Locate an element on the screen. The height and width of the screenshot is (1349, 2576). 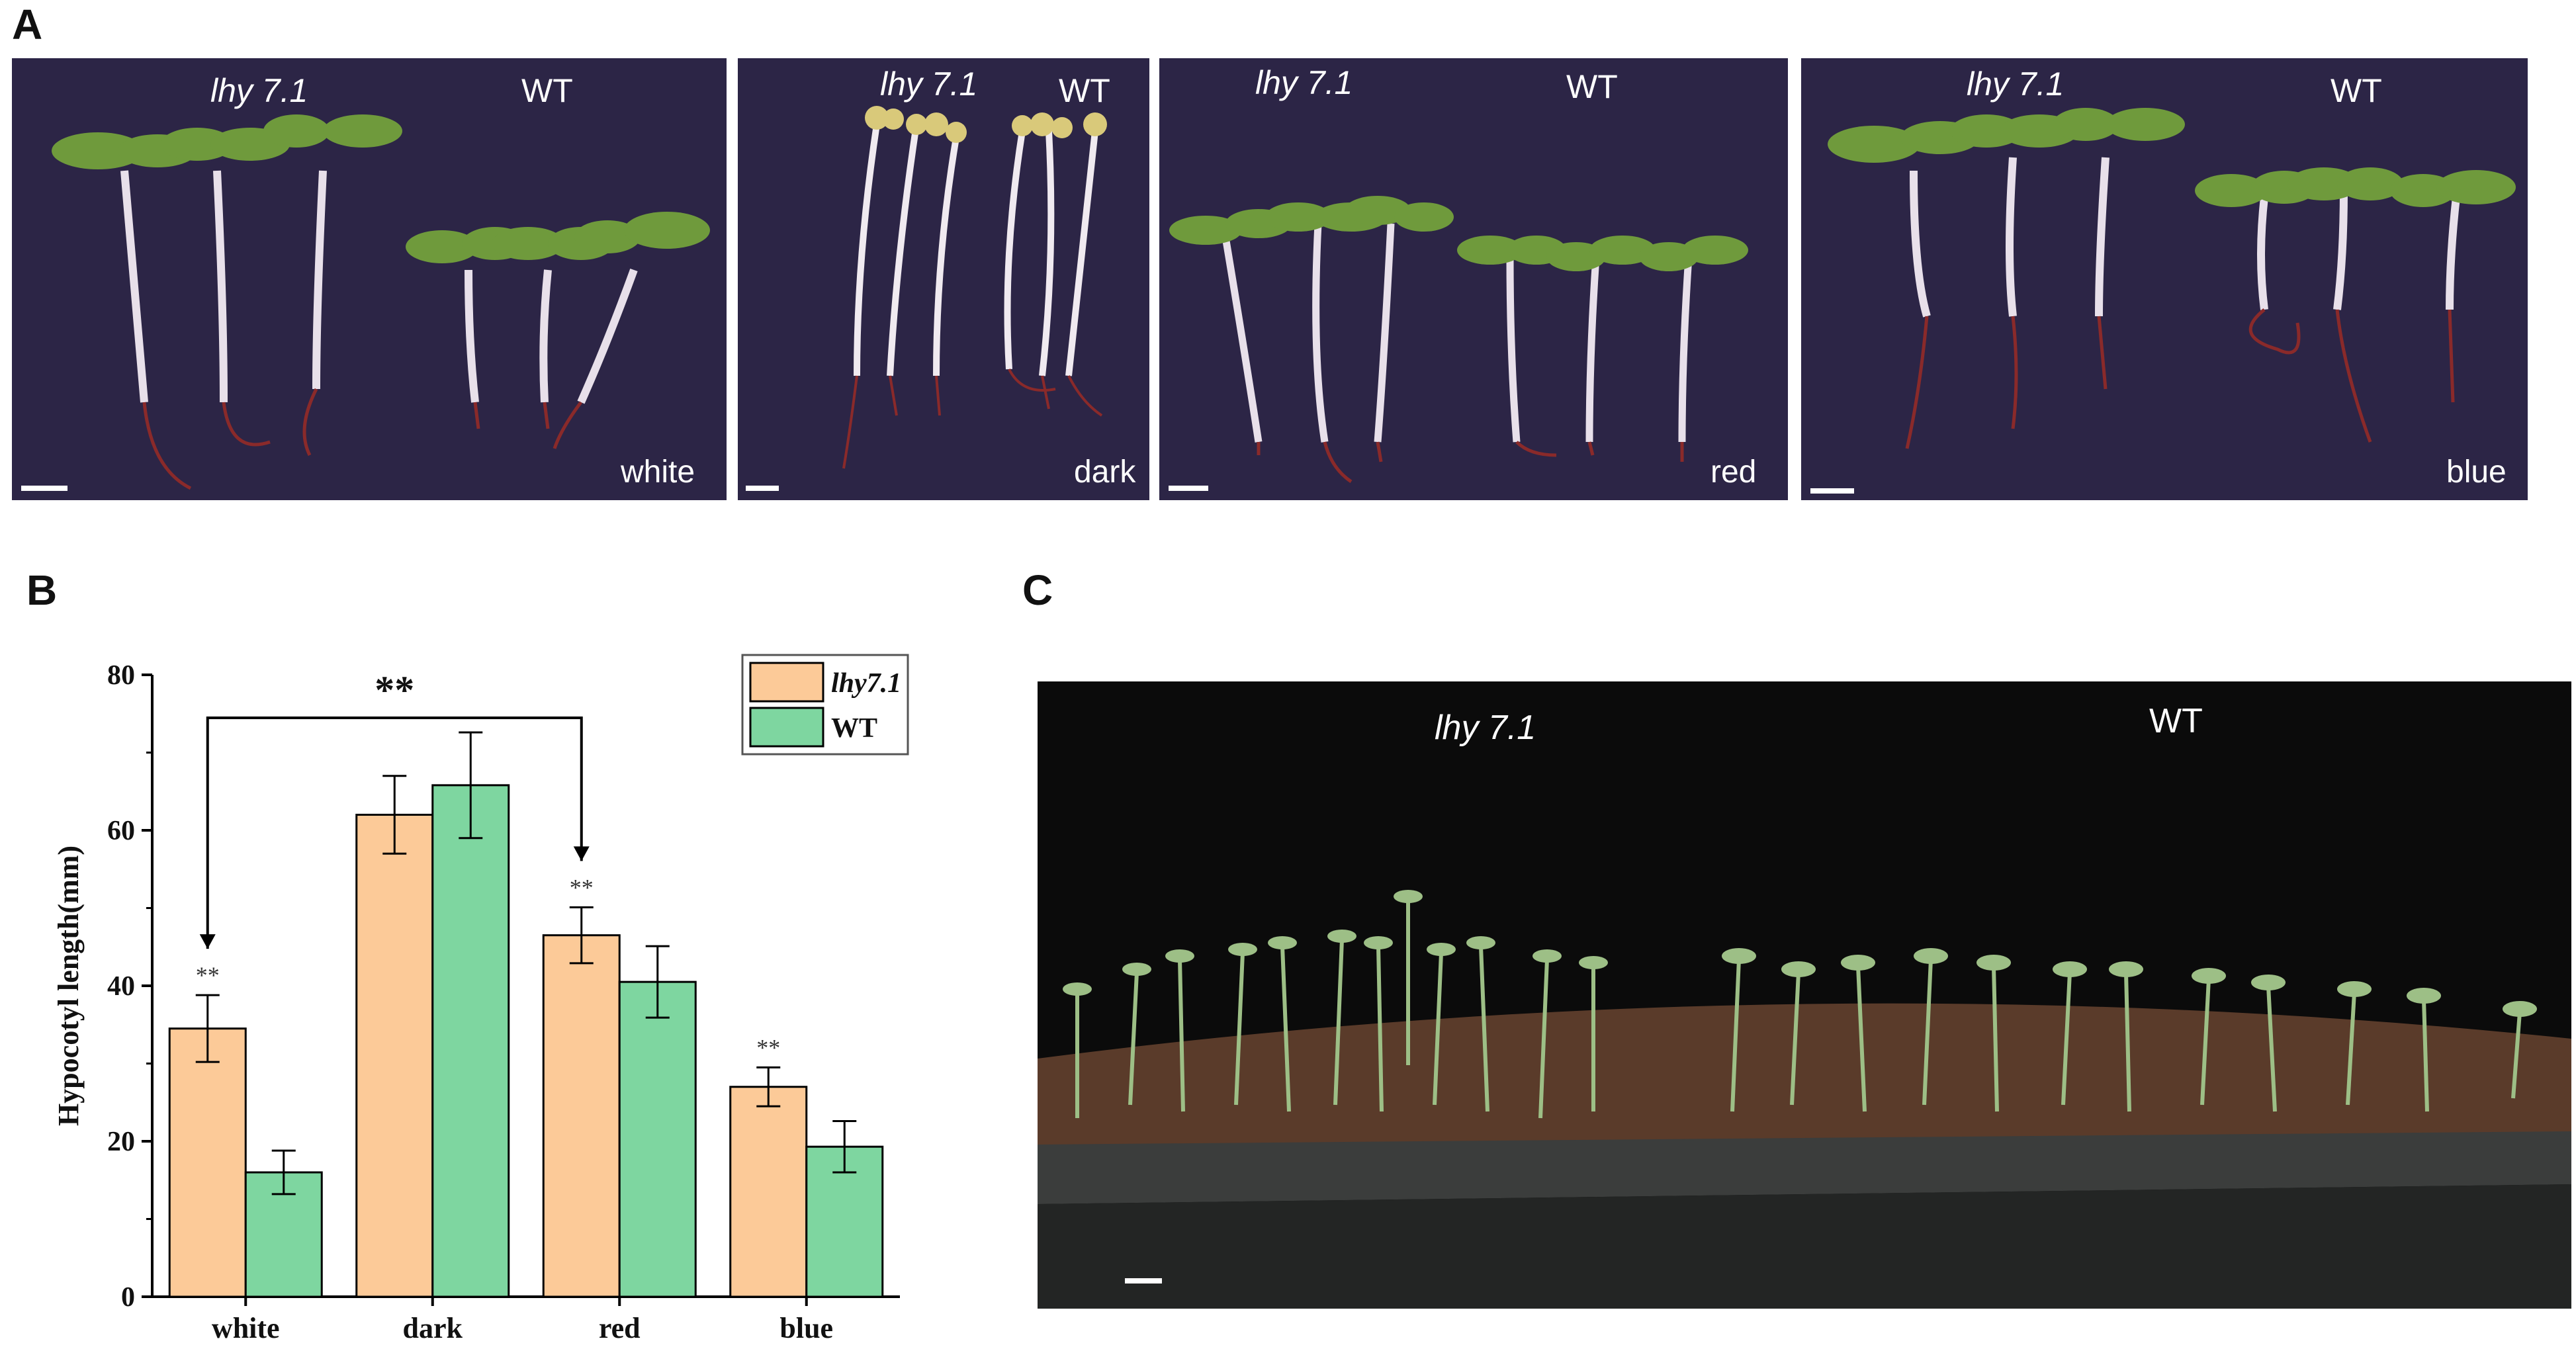
photo-blue-condition-label: blue is located at coordinates (2476, 472).